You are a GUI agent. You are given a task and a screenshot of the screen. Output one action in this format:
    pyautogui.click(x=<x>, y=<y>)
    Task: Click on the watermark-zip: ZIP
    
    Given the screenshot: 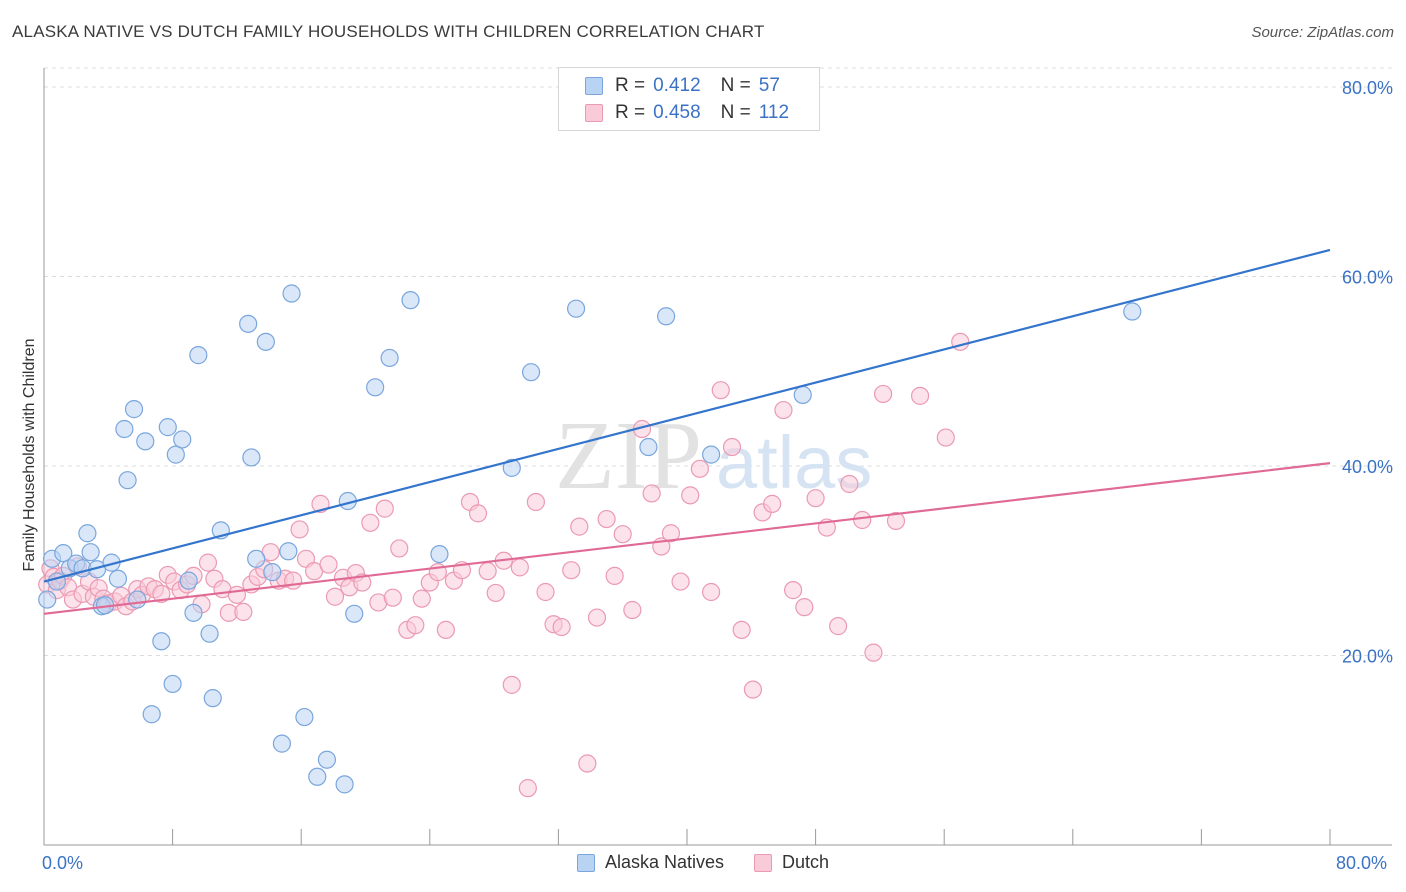 What is the action you would take?
    pyautogui.click(x=628, y=456)
    